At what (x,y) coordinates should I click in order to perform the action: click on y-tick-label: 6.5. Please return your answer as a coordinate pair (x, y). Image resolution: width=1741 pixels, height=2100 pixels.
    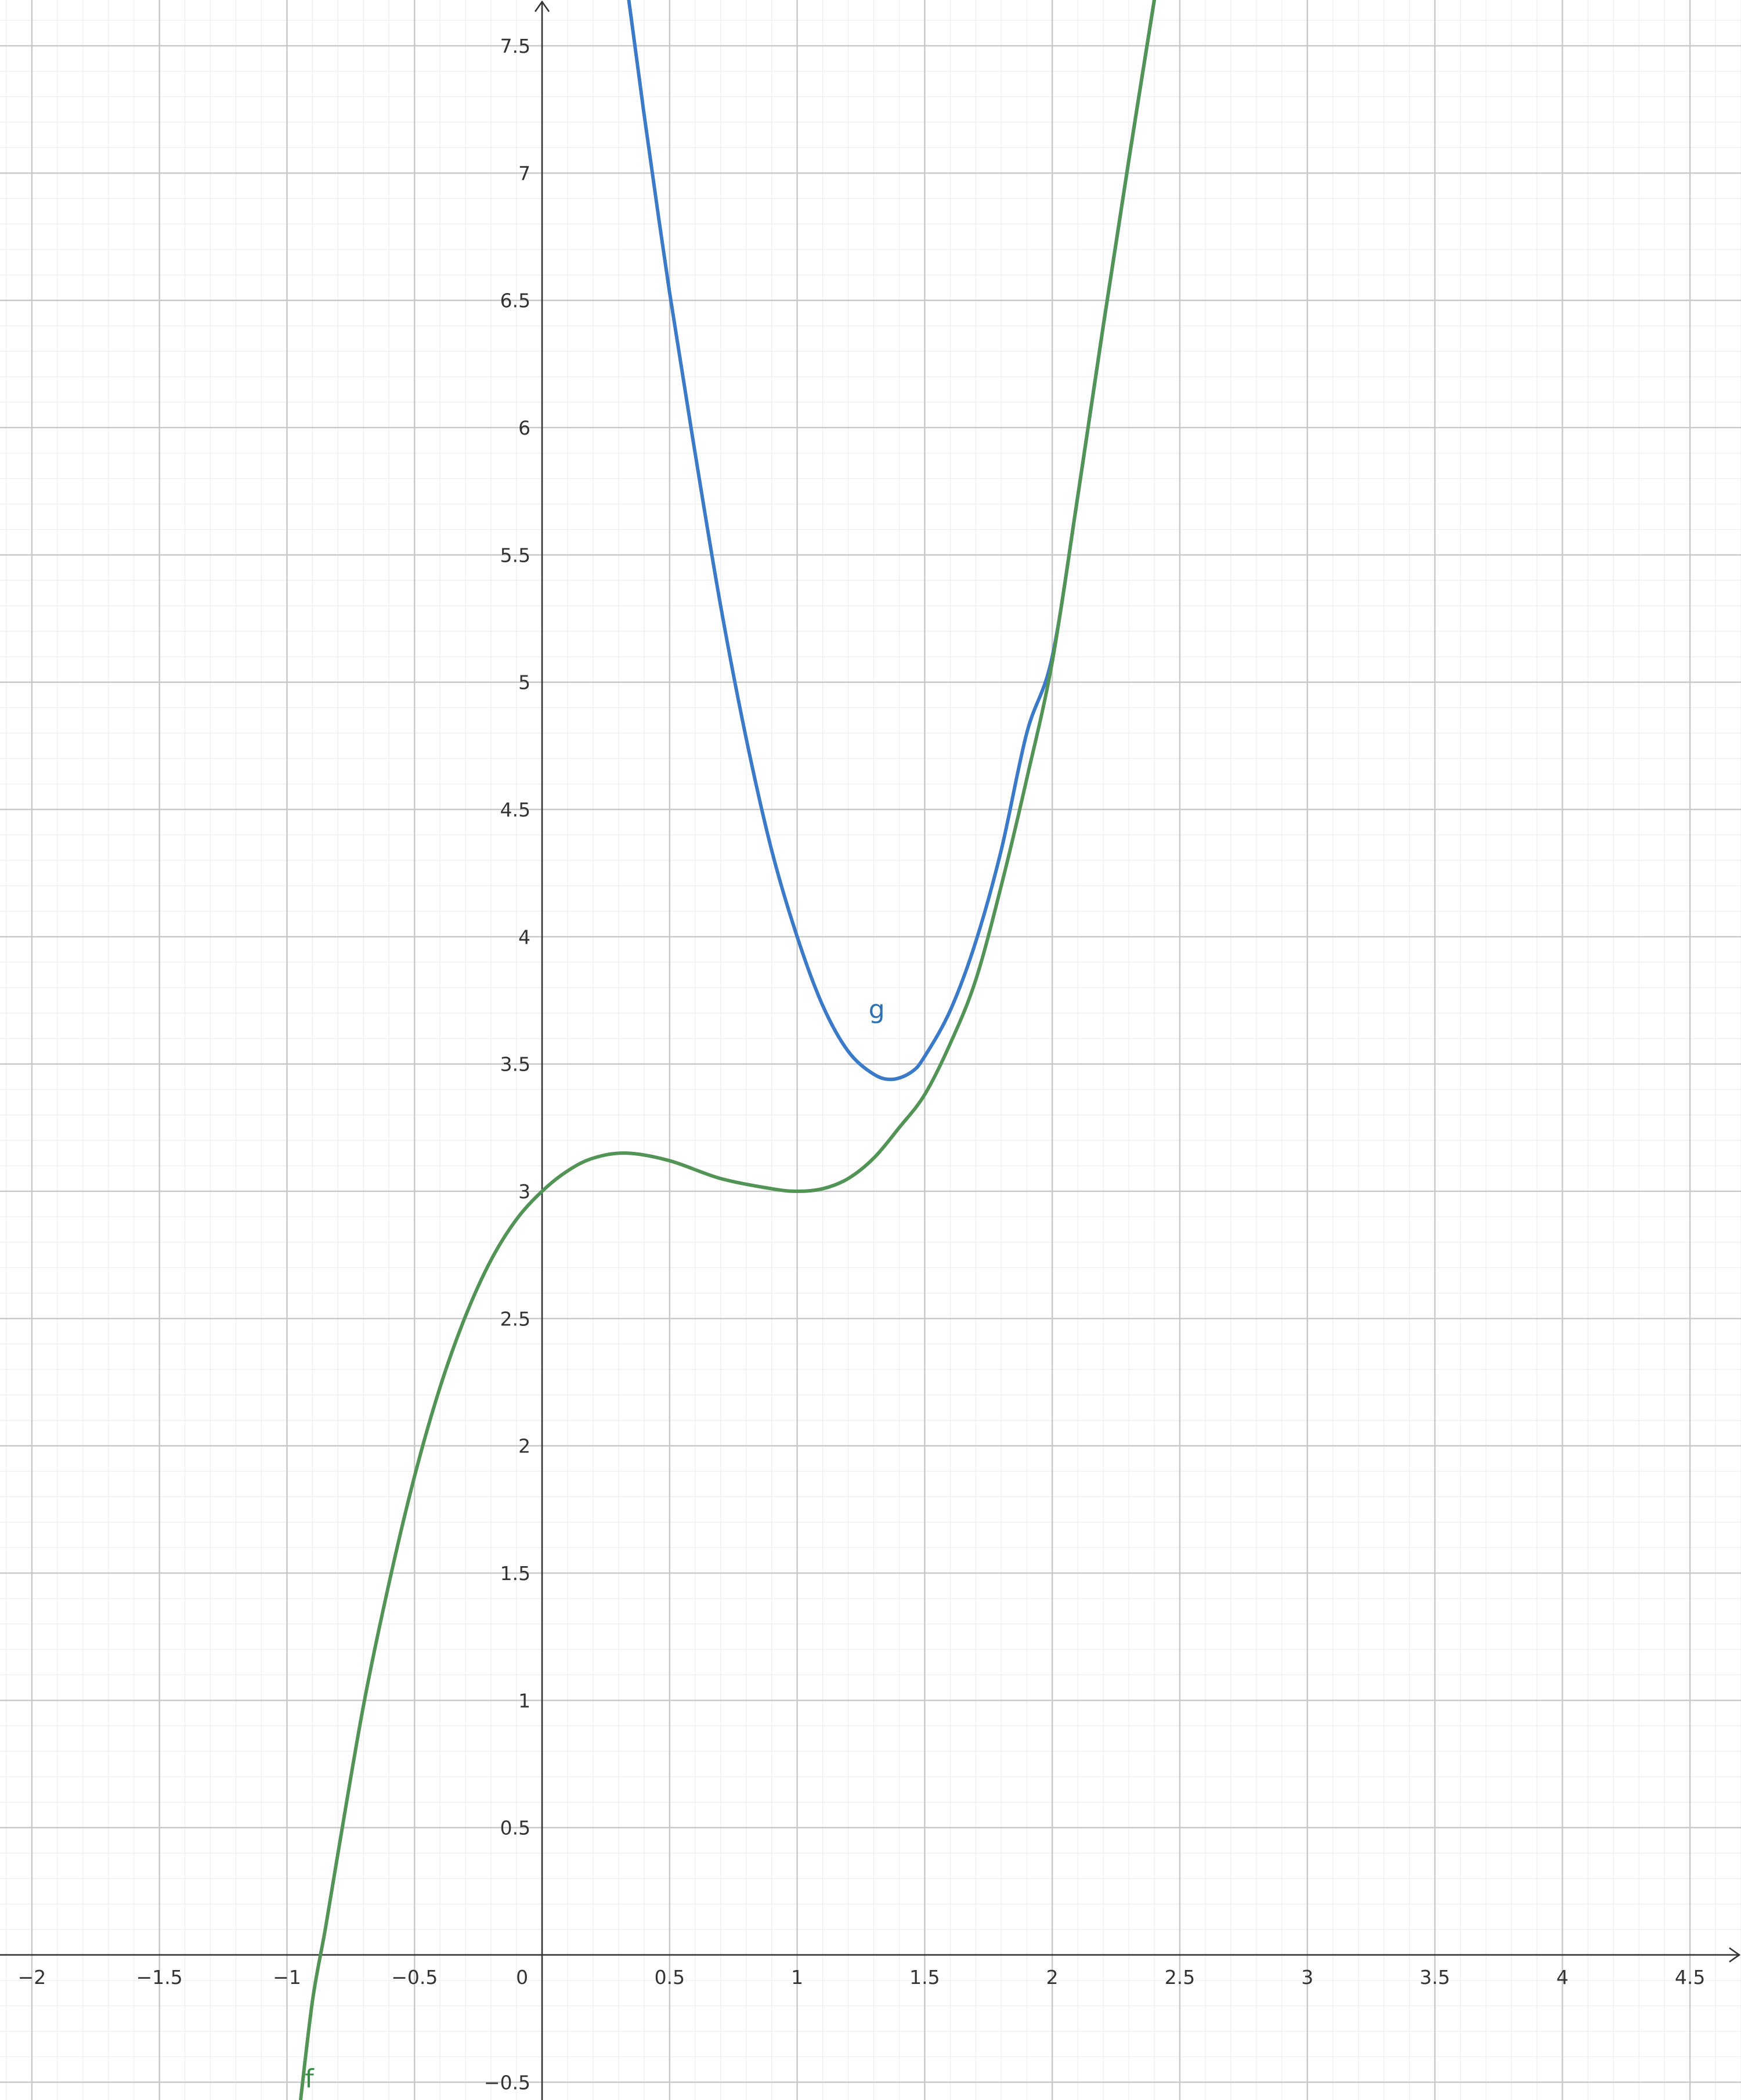
    Looking at the image, I should click on (515, 301).